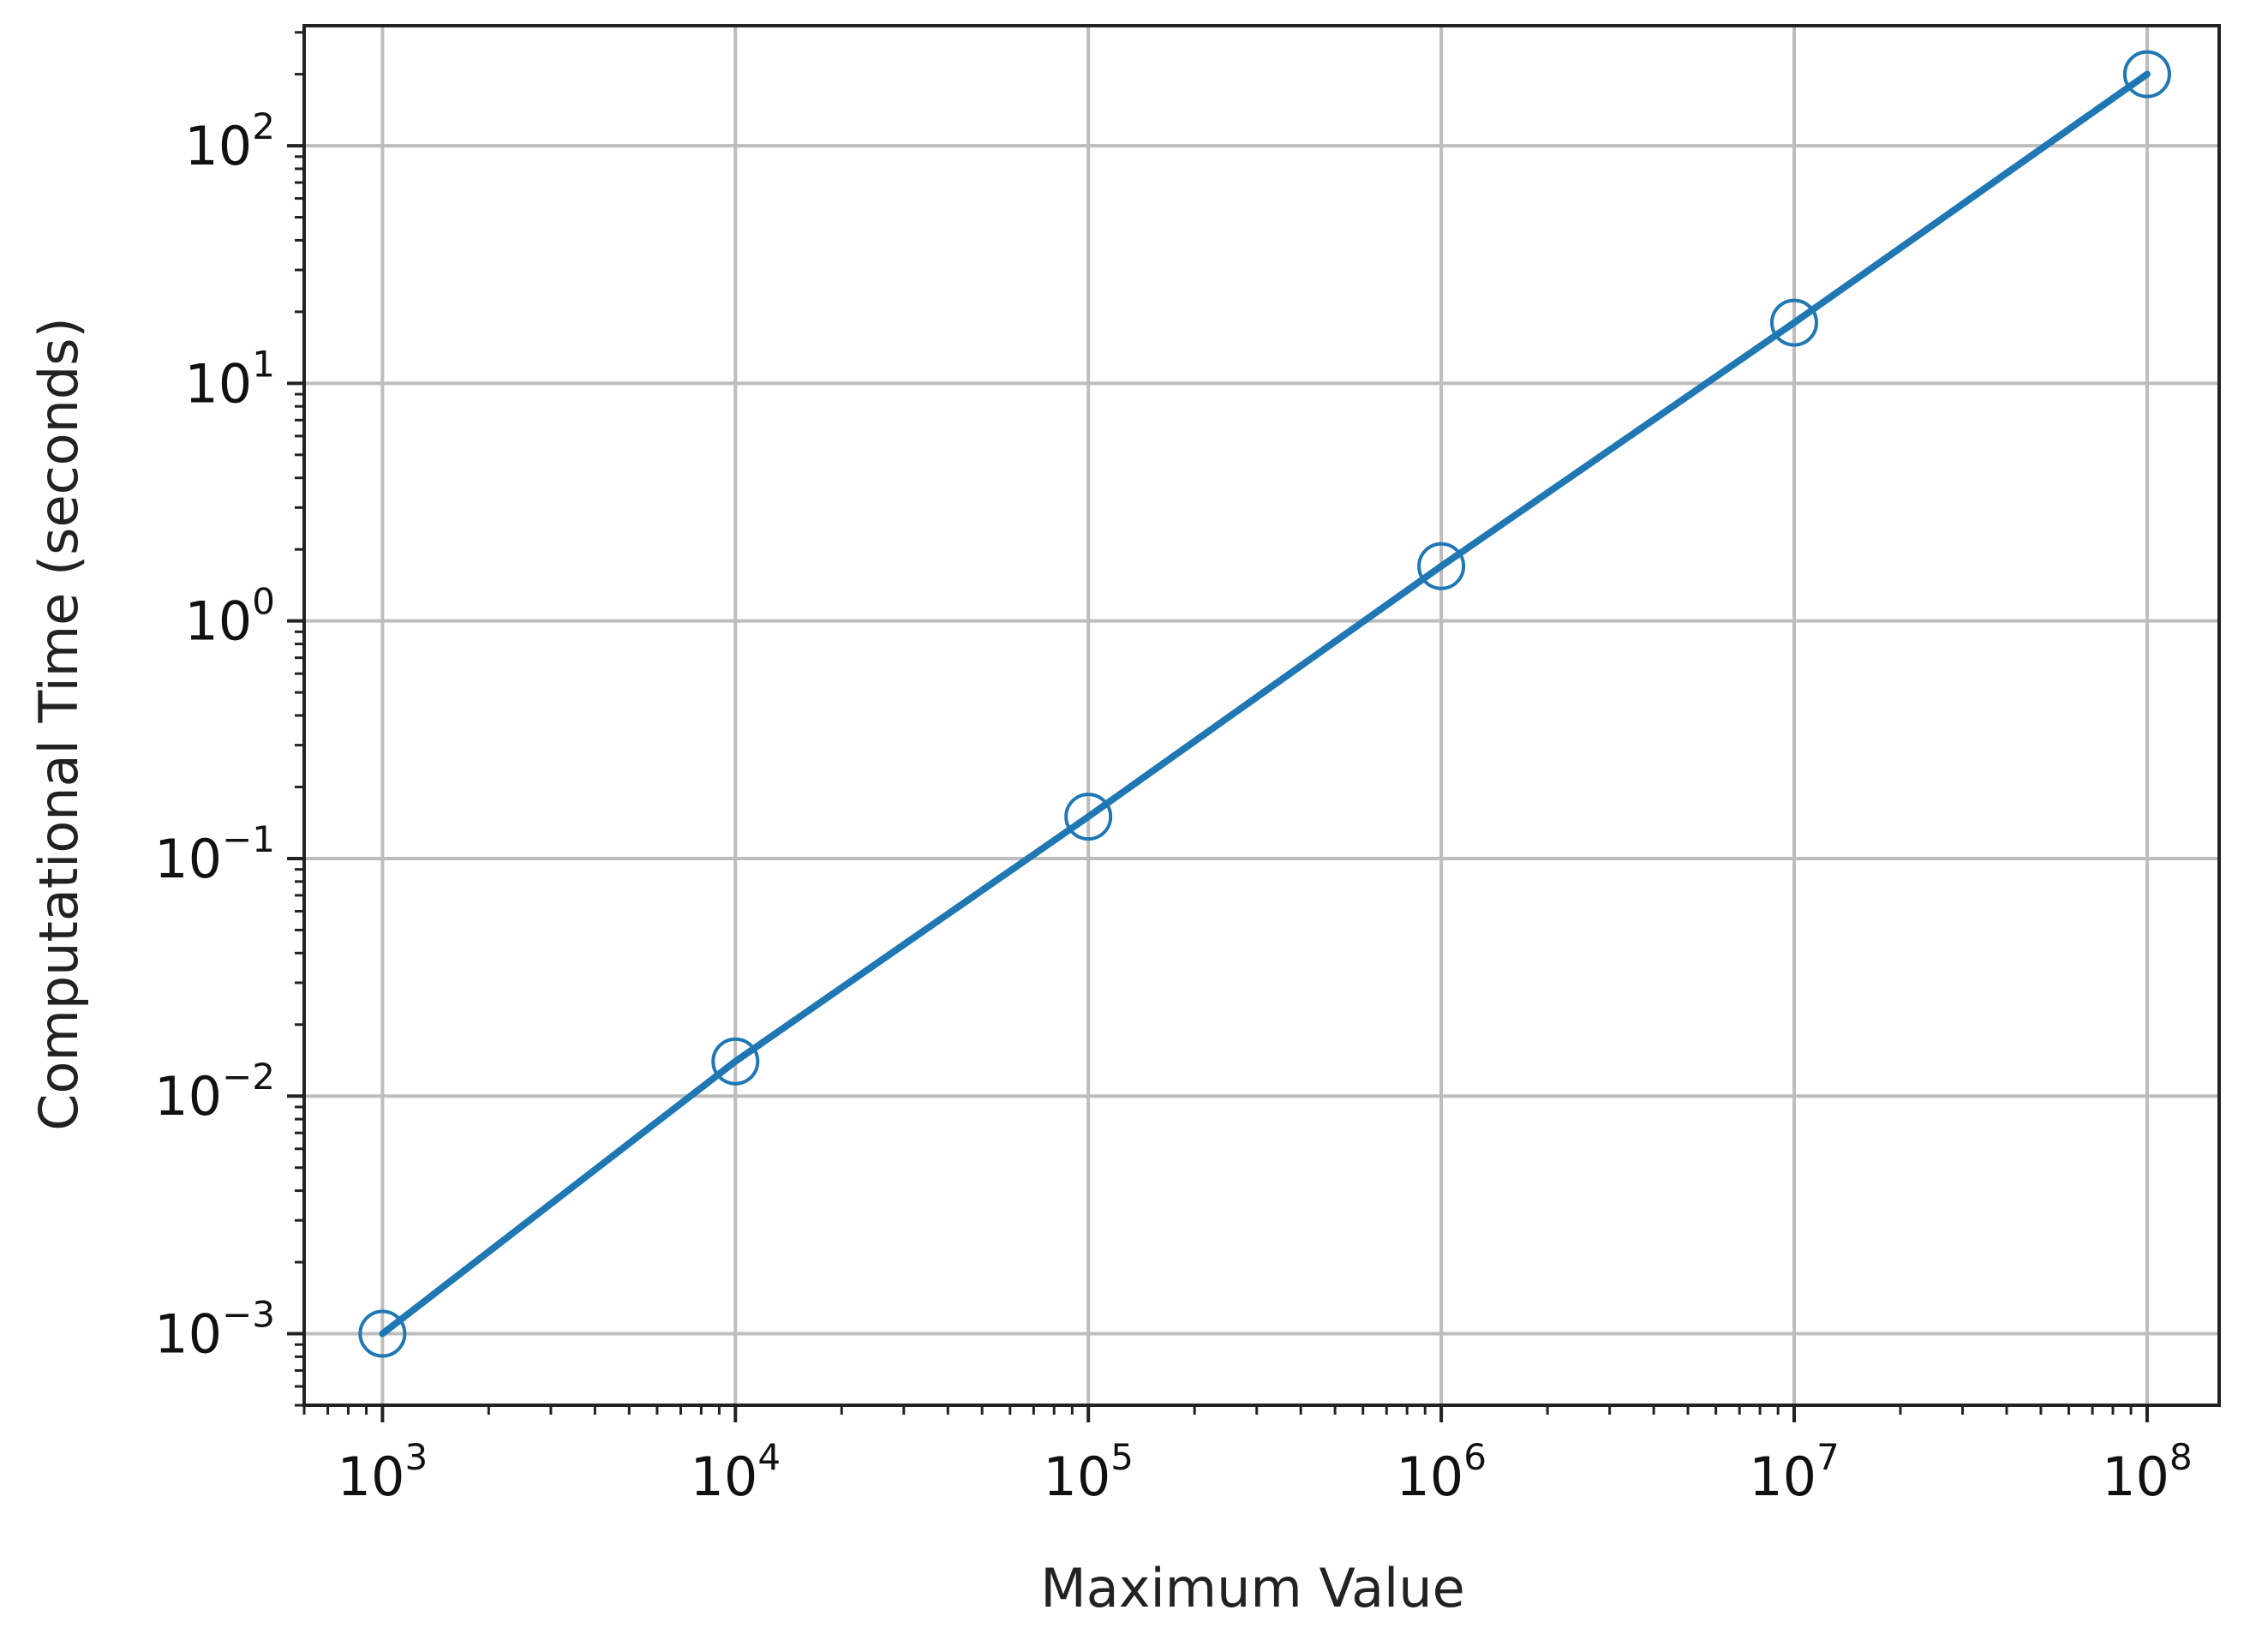  I want to click on x-tick-exponent: 3, so click(416, 1457).